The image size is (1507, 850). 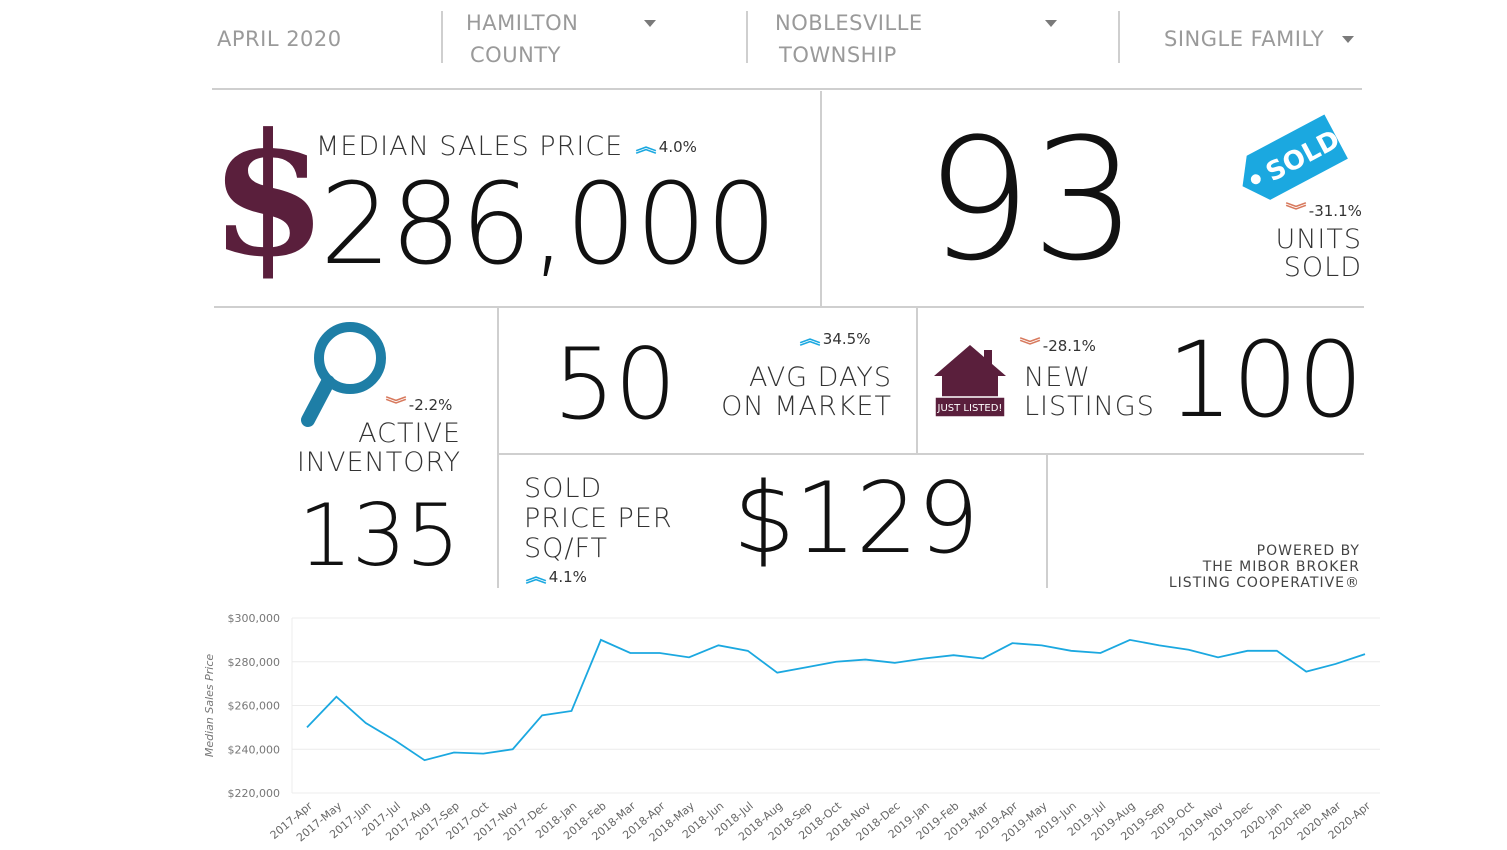 I want to click on chart-y-tick-label: $280,000, so click(x=254, y=662).